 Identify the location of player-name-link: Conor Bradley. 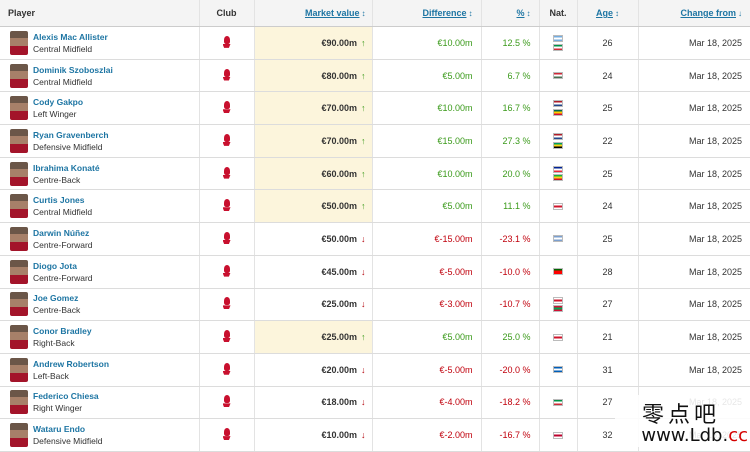
(62, 331).